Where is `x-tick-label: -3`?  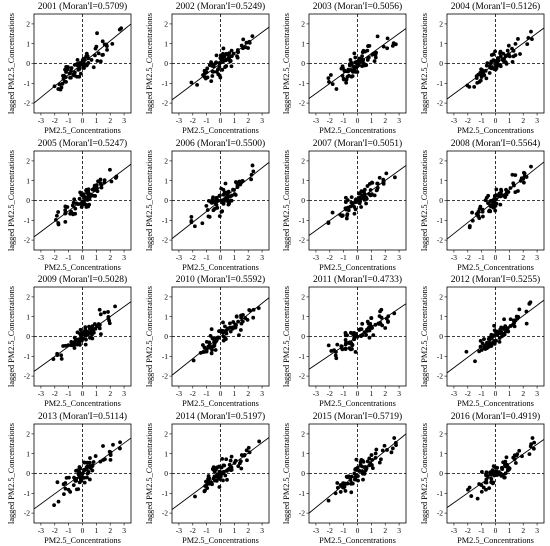
x-tick-label: -3 is located at coordinates (178, 257).